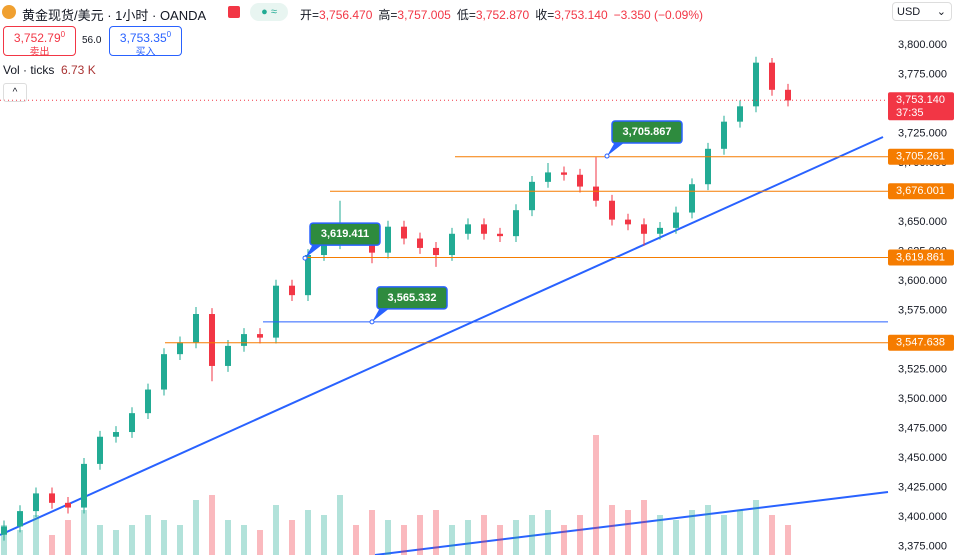 This screenshot has width=960, height=555. What do you see at coordinates (922, 517) in the screenshot?
I see `y-tick-label: 3,400.000` at bounding box center [922, 517].